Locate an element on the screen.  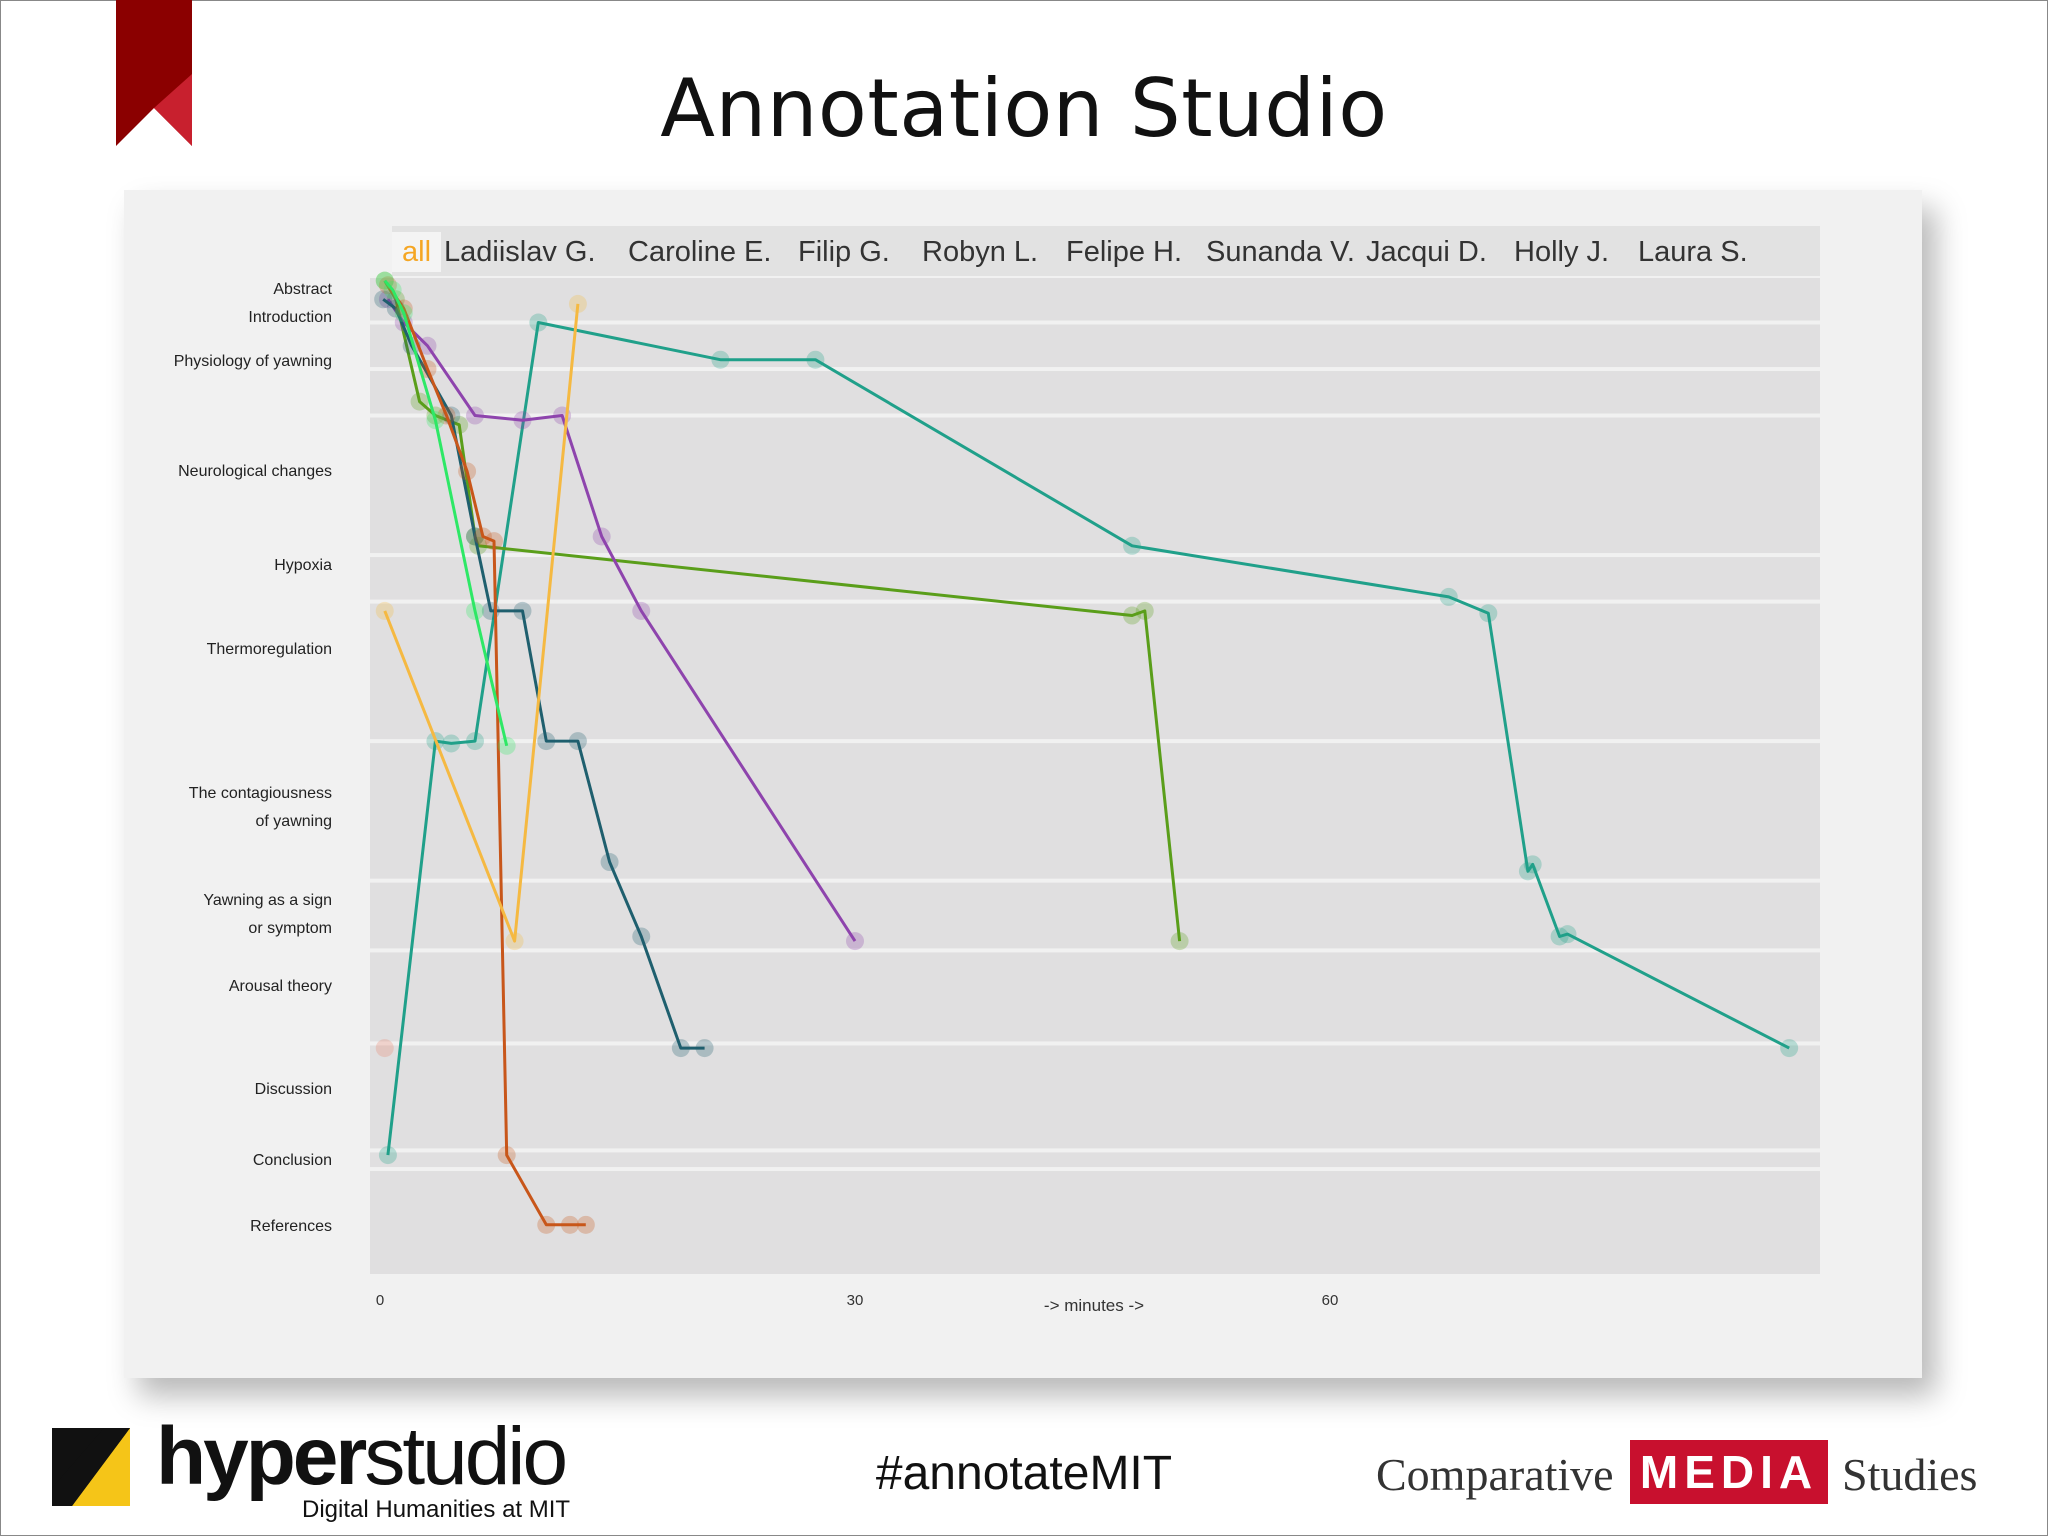
section-label-7: Yawning as a sign or symptom is located at coordinates (267, 915).